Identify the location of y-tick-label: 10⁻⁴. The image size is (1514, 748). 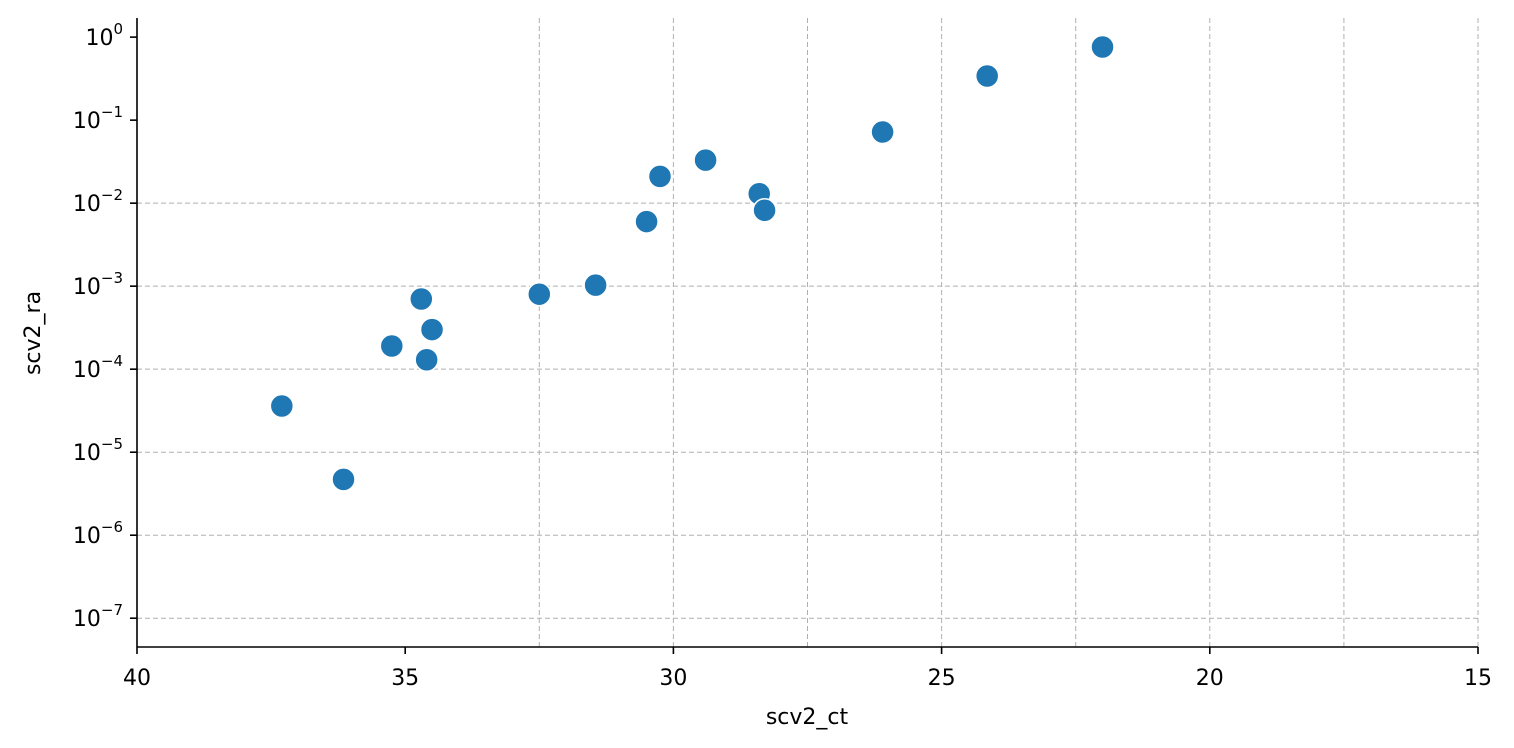
(98, 367).